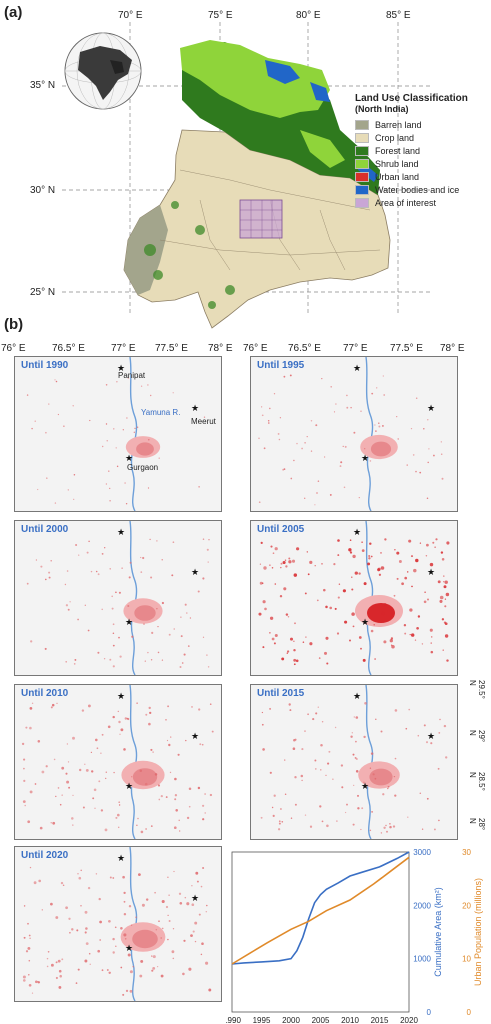 The height and width of the screenshot is (1024, 491). What do you see at coordinates (233, 1020) in the screenshot?
I see `x-tick-label: 1990` at bounding box center [233, 1020].